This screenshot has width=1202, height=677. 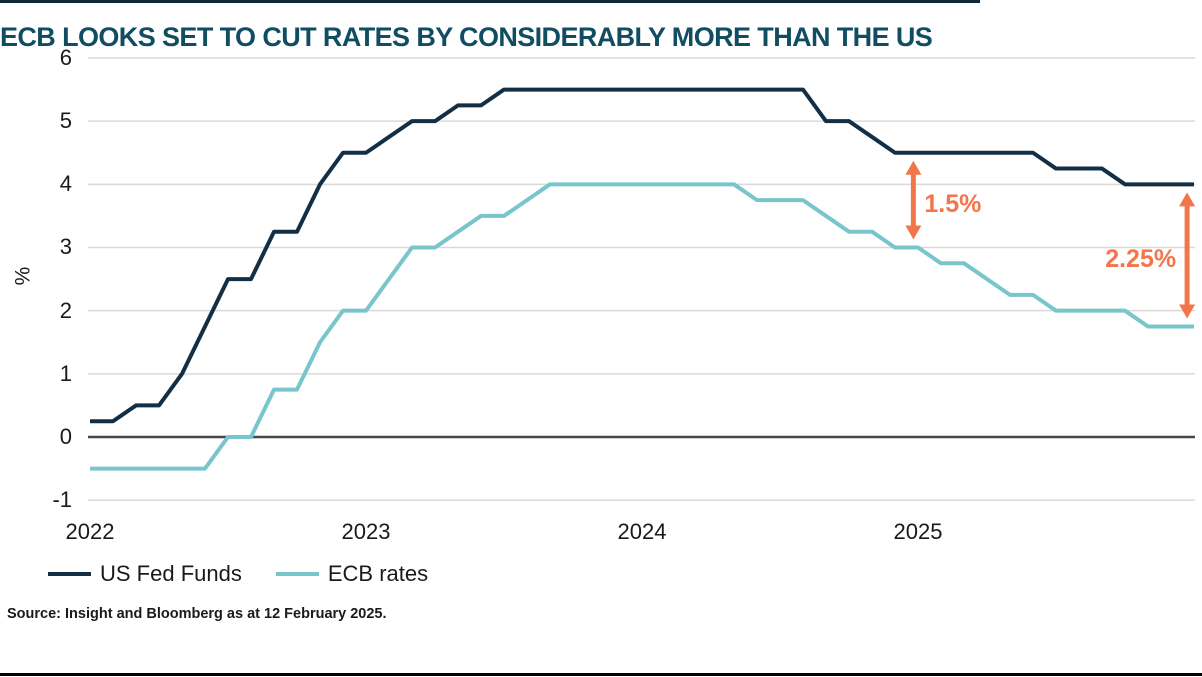 I want to click on y-axis-tick-label: 2, so click(x=65, y=310).